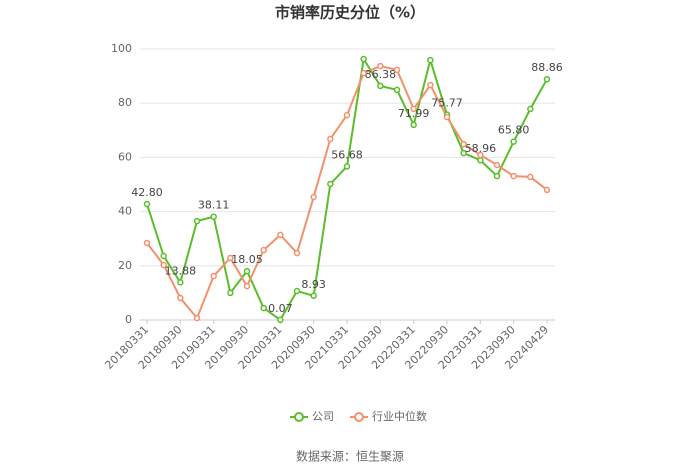  What do you see at coordinates (481, 148) in the screenshot?
I see `data-label: 58.96` at bounding box center [481, 148].